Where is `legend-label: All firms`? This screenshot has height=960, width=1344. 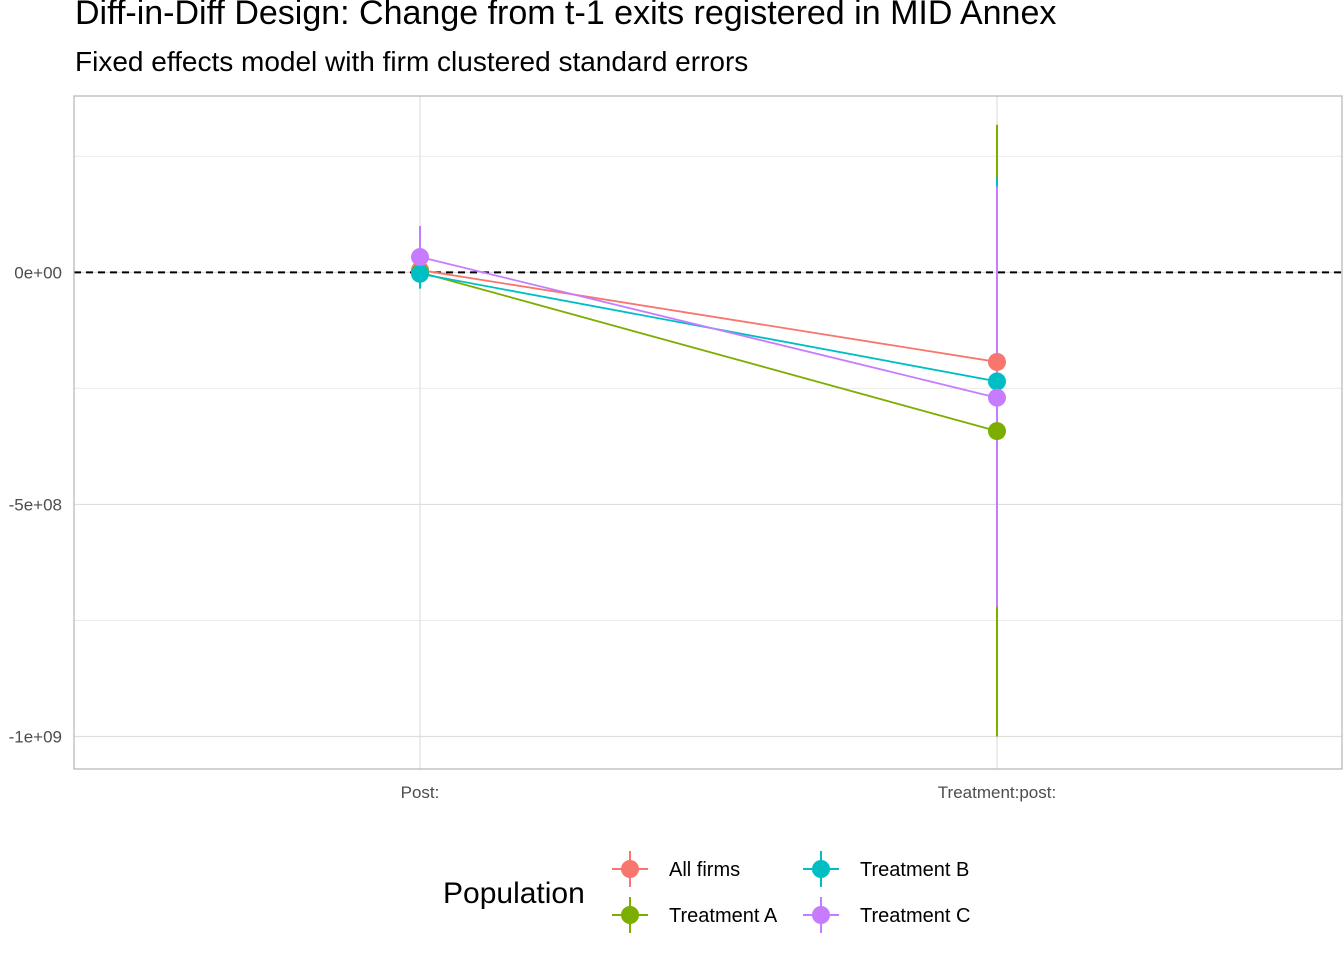 legend-label: All firms is located at coordinates (704, 870).